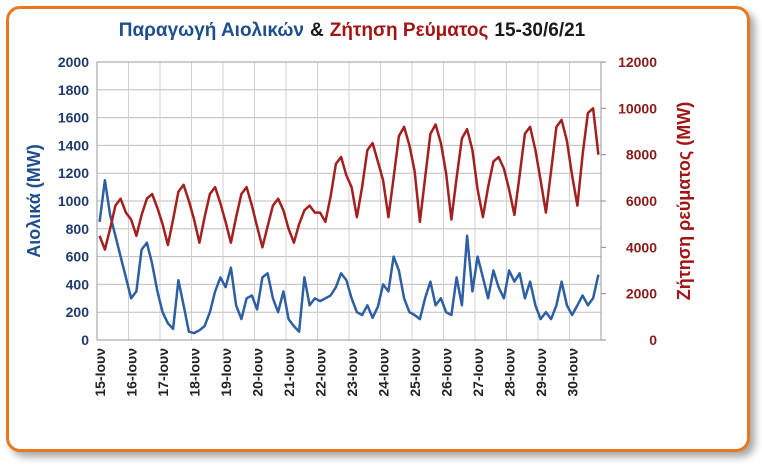  Describe the element at coordinates (211, 30) in the screenshot. I see `title-part: Παραγωγή Αιολικών` at that location.